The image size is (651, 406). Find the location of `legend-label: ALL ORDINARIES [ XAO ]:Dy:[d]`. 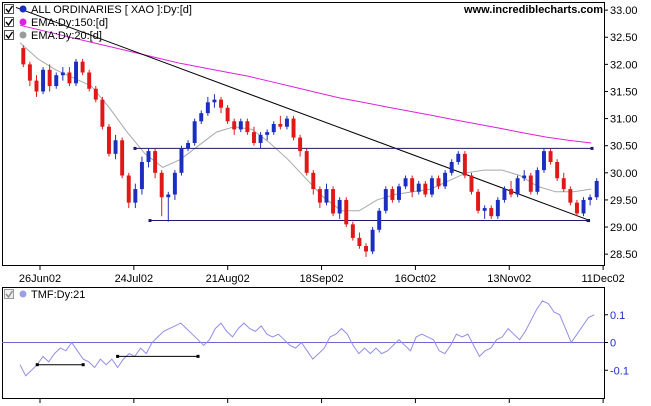

legend-label: ALL ORDINARIES [ XAO ]:Dy:[d] is located at coordinates (111, 10).